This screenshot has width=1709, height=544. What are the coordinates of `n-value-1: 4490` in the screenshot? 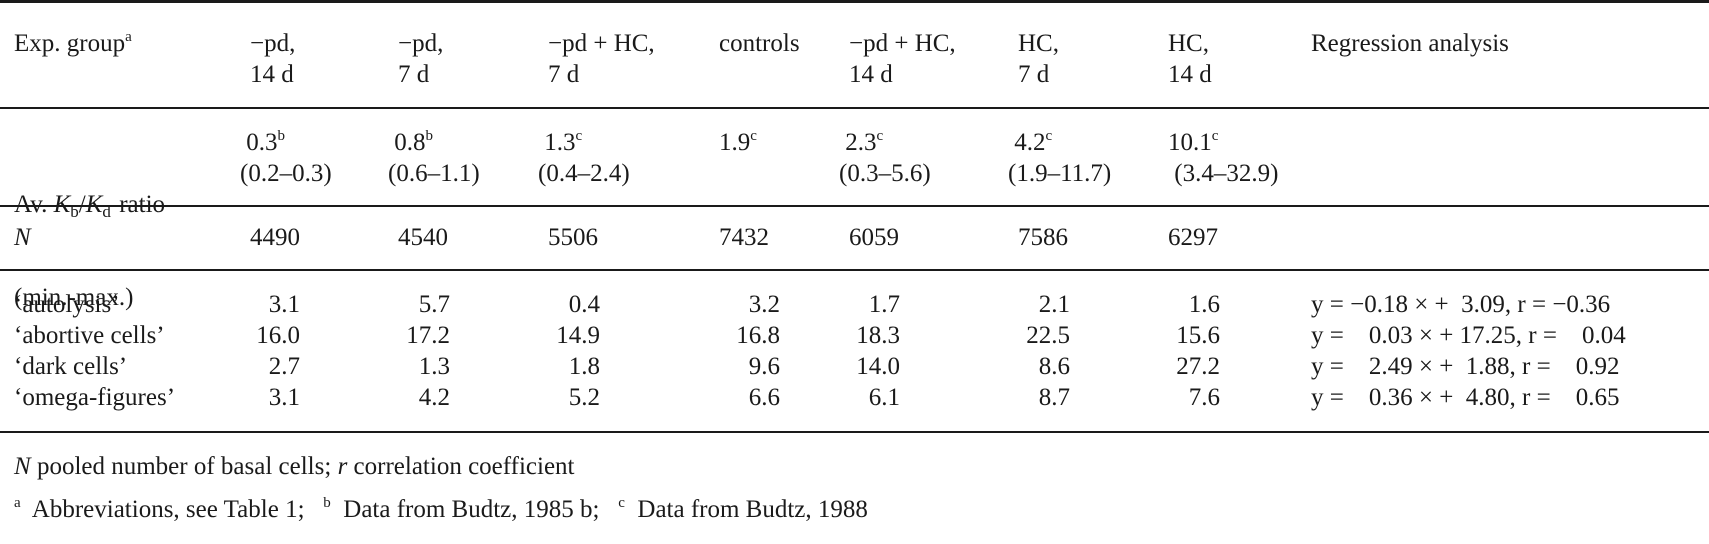 It's located at (275, 237).